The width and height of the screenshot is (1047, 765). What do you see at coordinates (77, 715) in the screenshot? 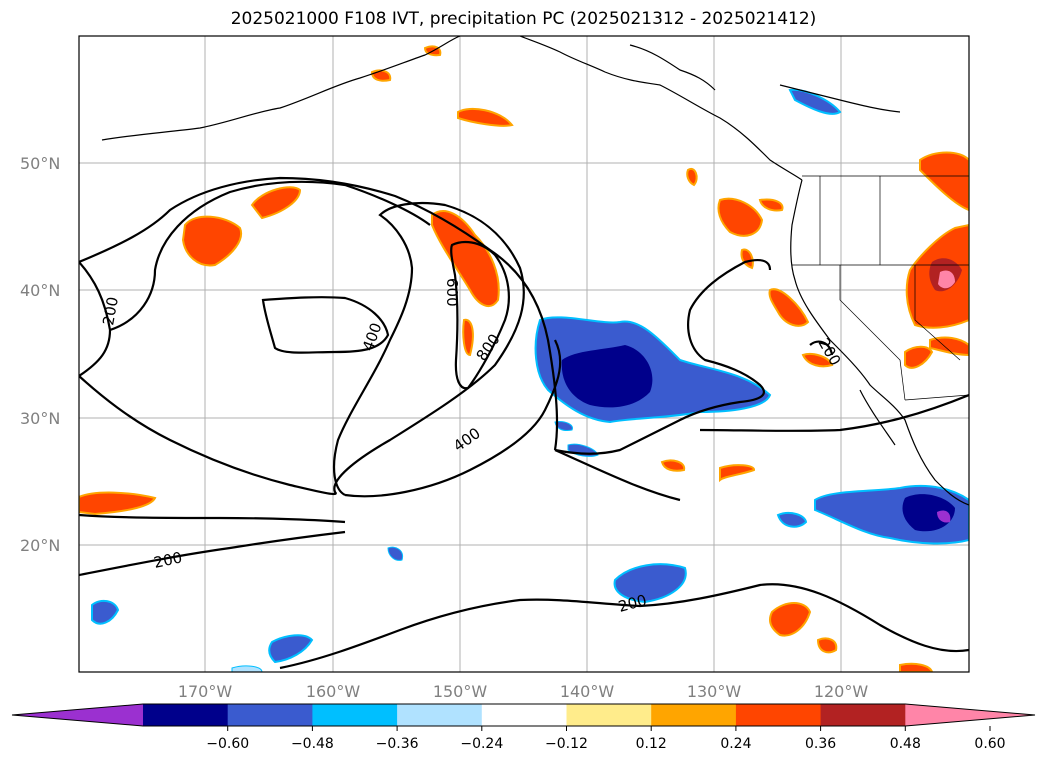
I see `colorbar-extend-low` at bounding box center [77, 715].